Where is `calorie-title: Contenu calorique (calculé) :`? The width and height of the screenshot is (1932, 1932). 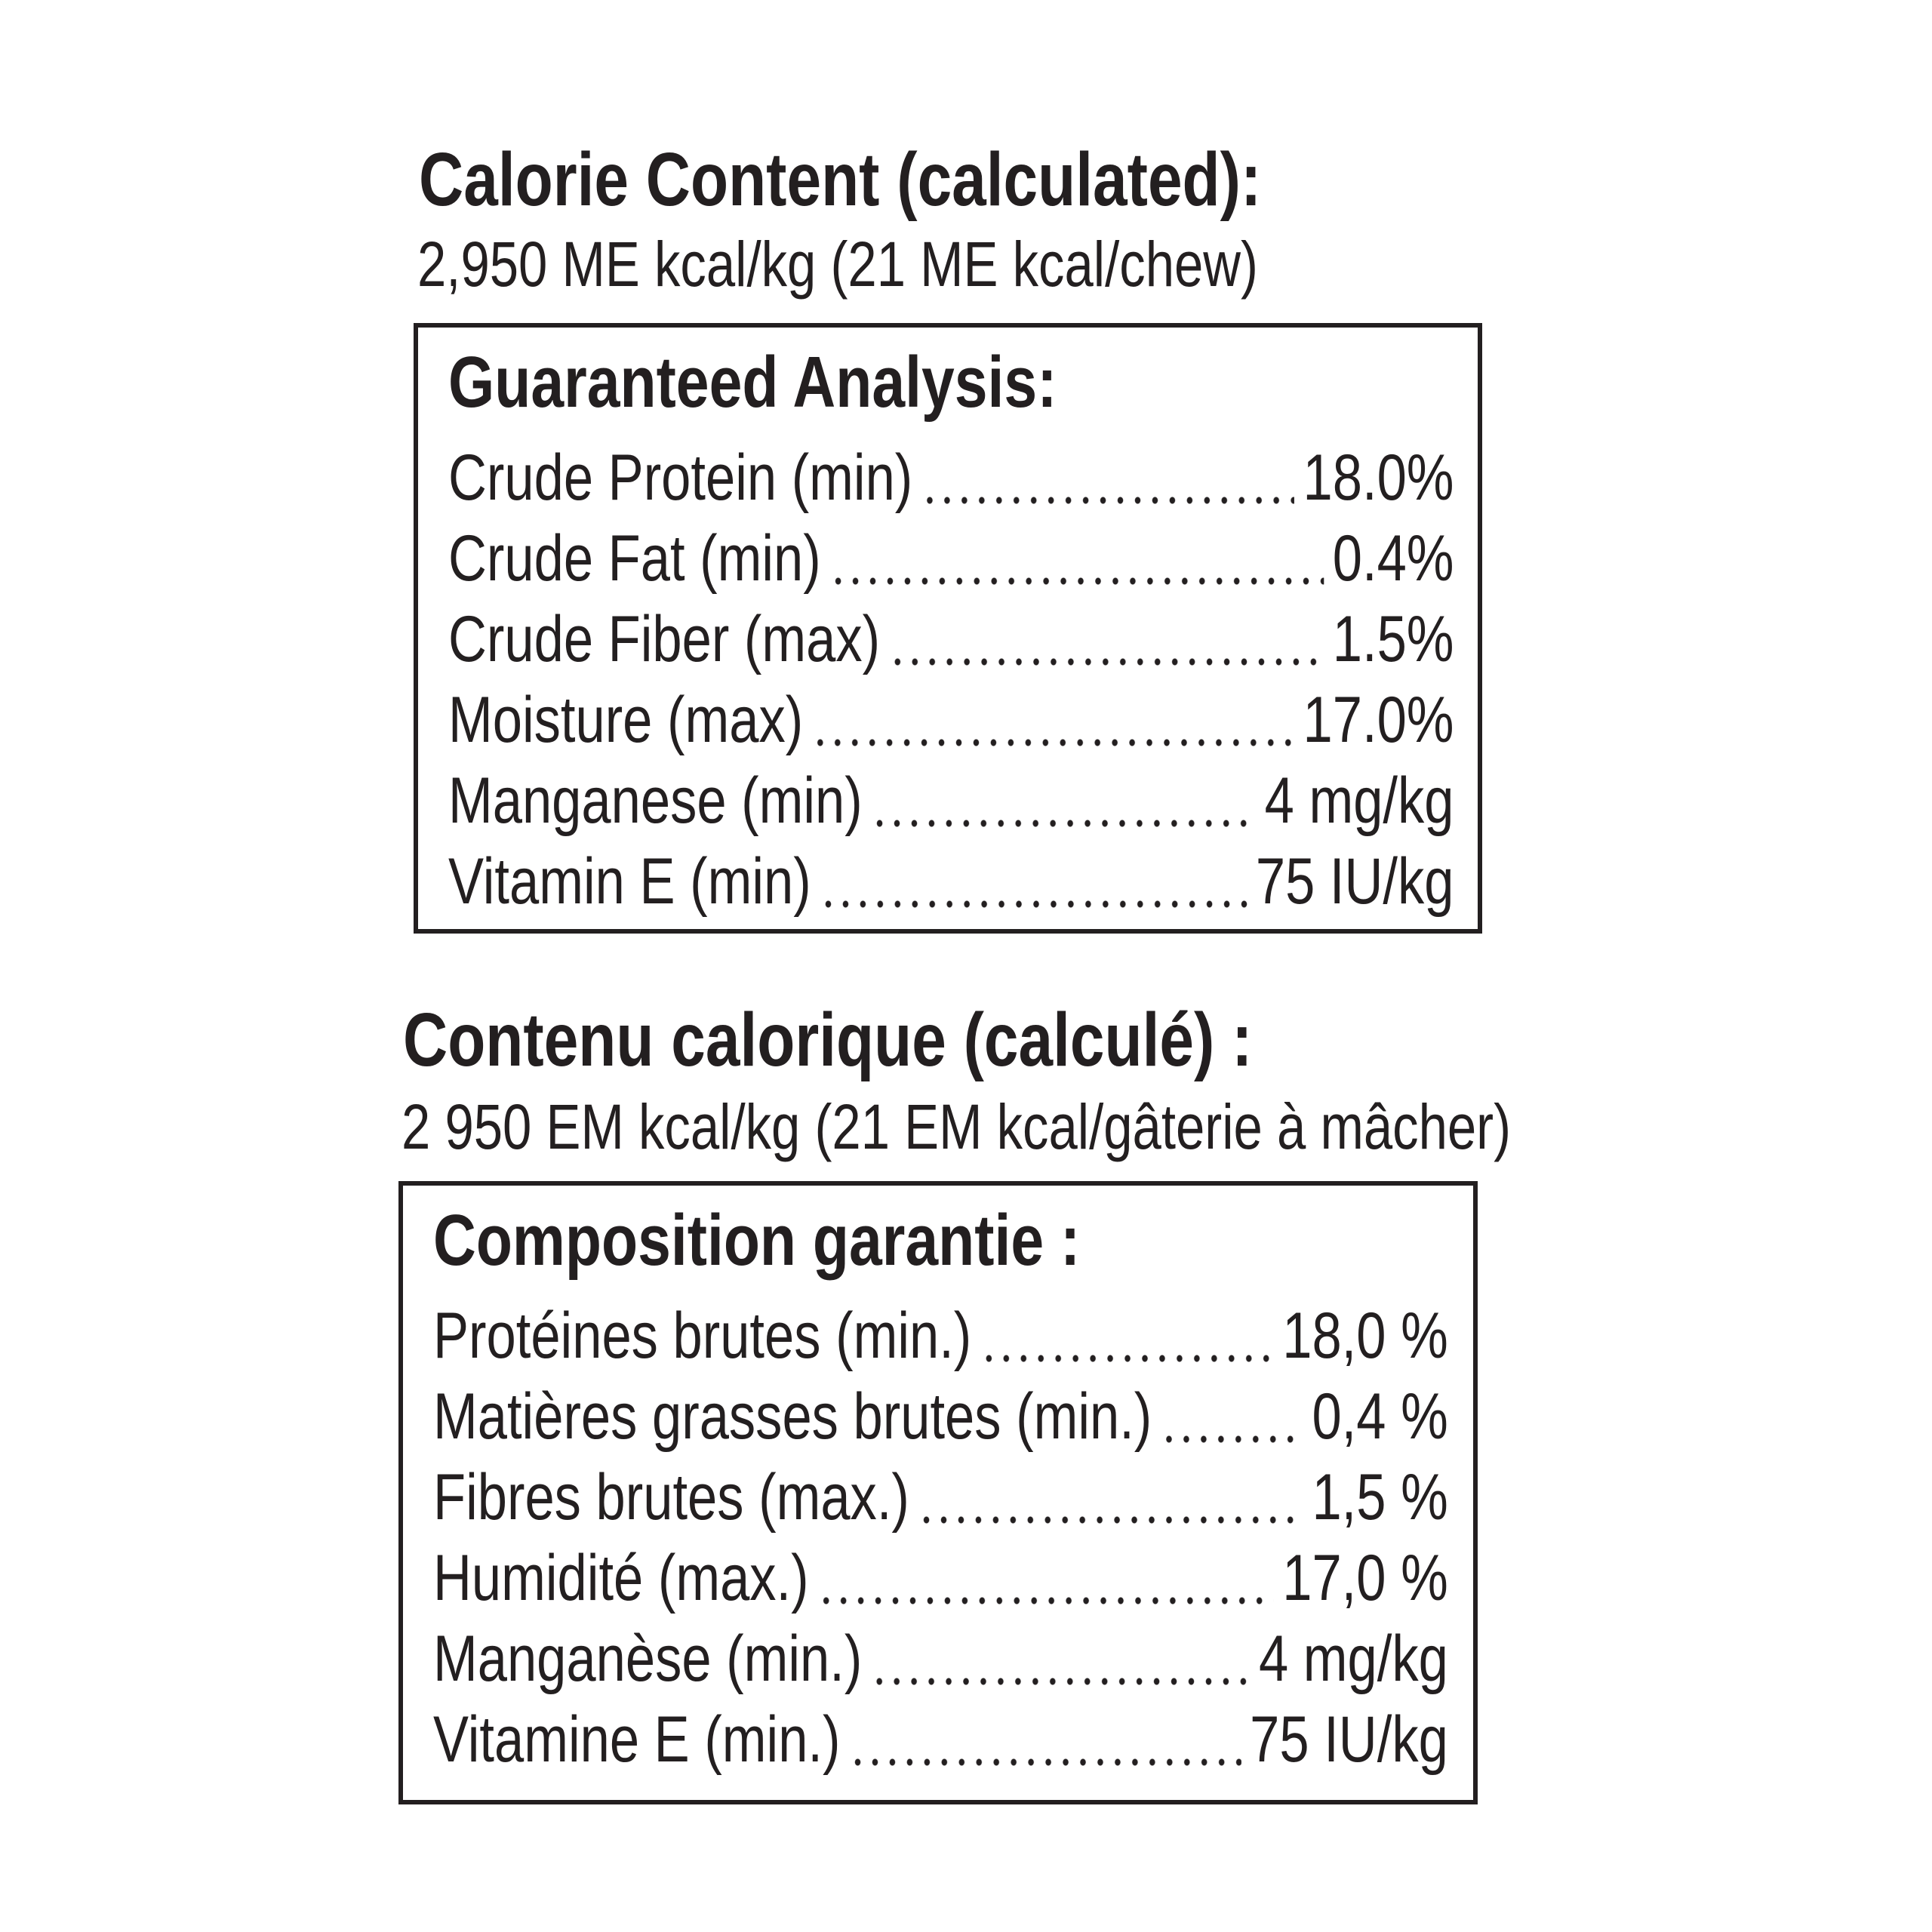 calorie-title: Contenu calorique (calculé) : is located at coordinates (828, 1040).